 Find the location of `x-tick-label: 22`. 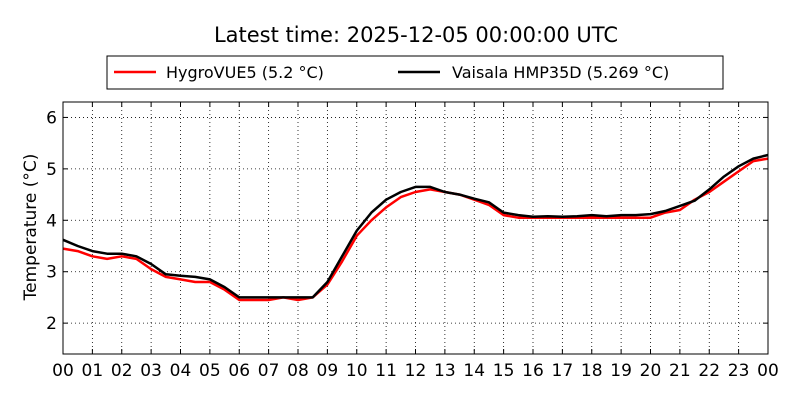

x-tick-label: 22 is located at coordinates (709, 371).